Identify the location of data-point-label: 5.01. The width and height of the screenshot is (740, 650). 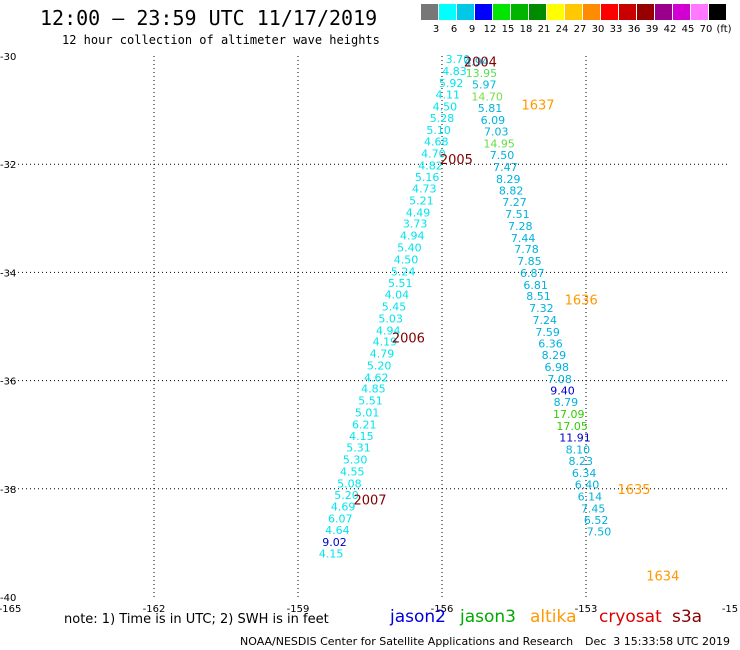
(367, 413).